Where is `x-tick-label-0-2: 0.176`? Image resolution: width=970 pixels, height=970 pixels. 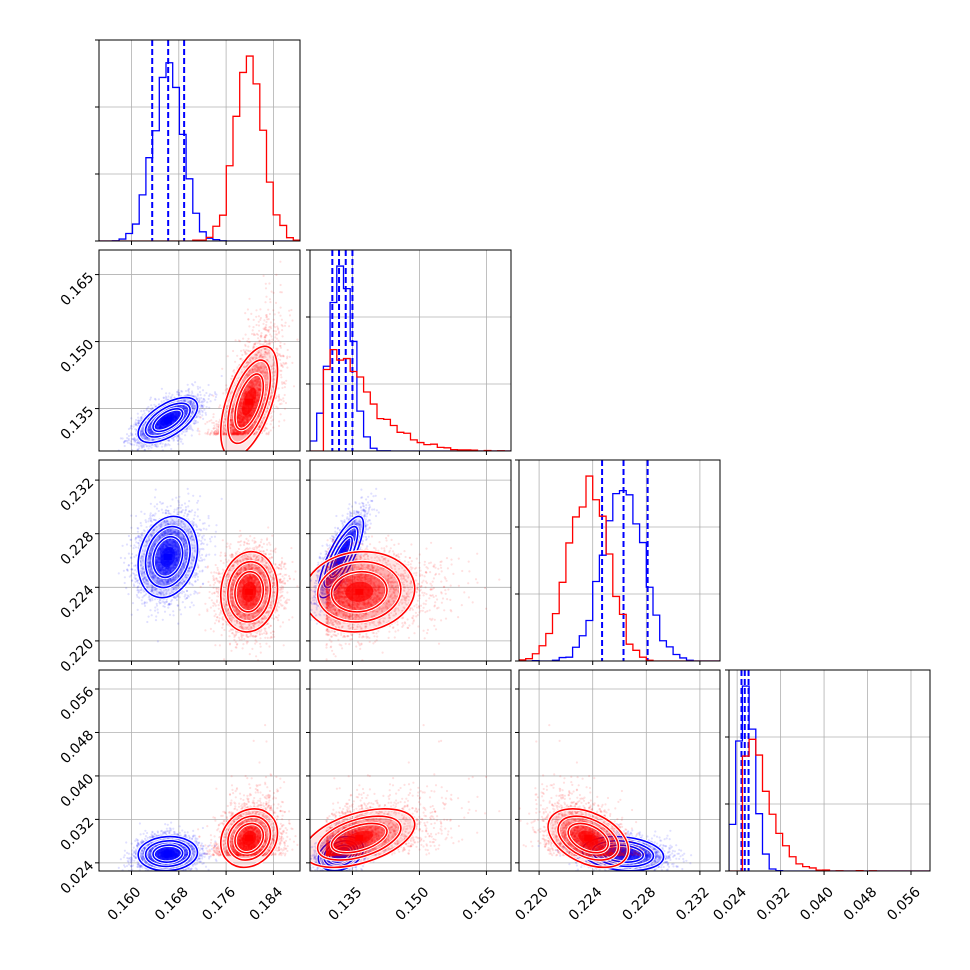
x-tick-label-0-2: 0.176 is located at coordinates (219, 904).